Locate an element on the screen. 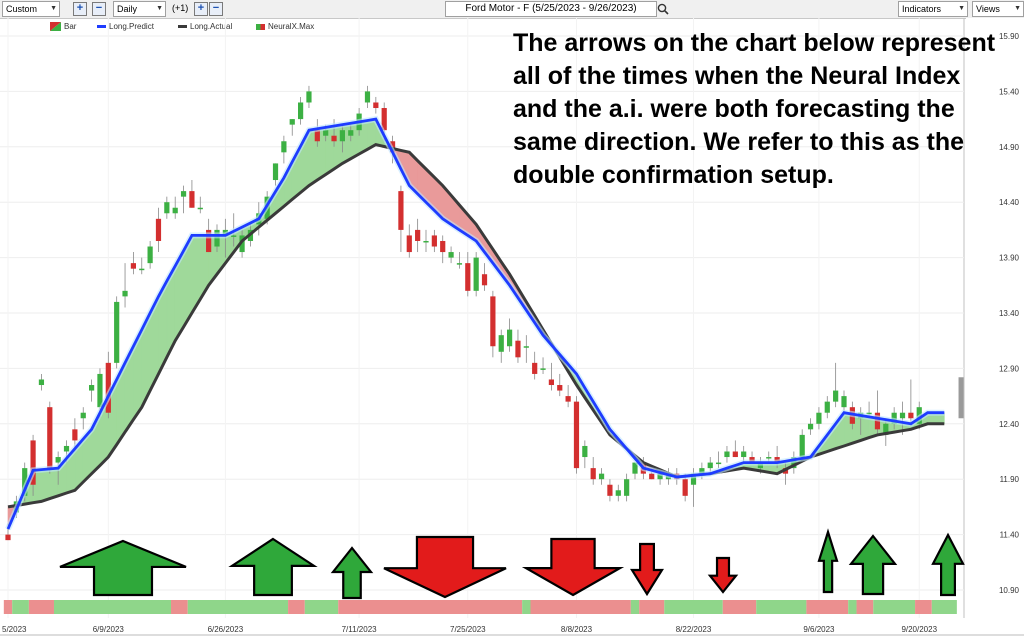  y-tick-label: 12.40 is located at coordinates (1009, 424).